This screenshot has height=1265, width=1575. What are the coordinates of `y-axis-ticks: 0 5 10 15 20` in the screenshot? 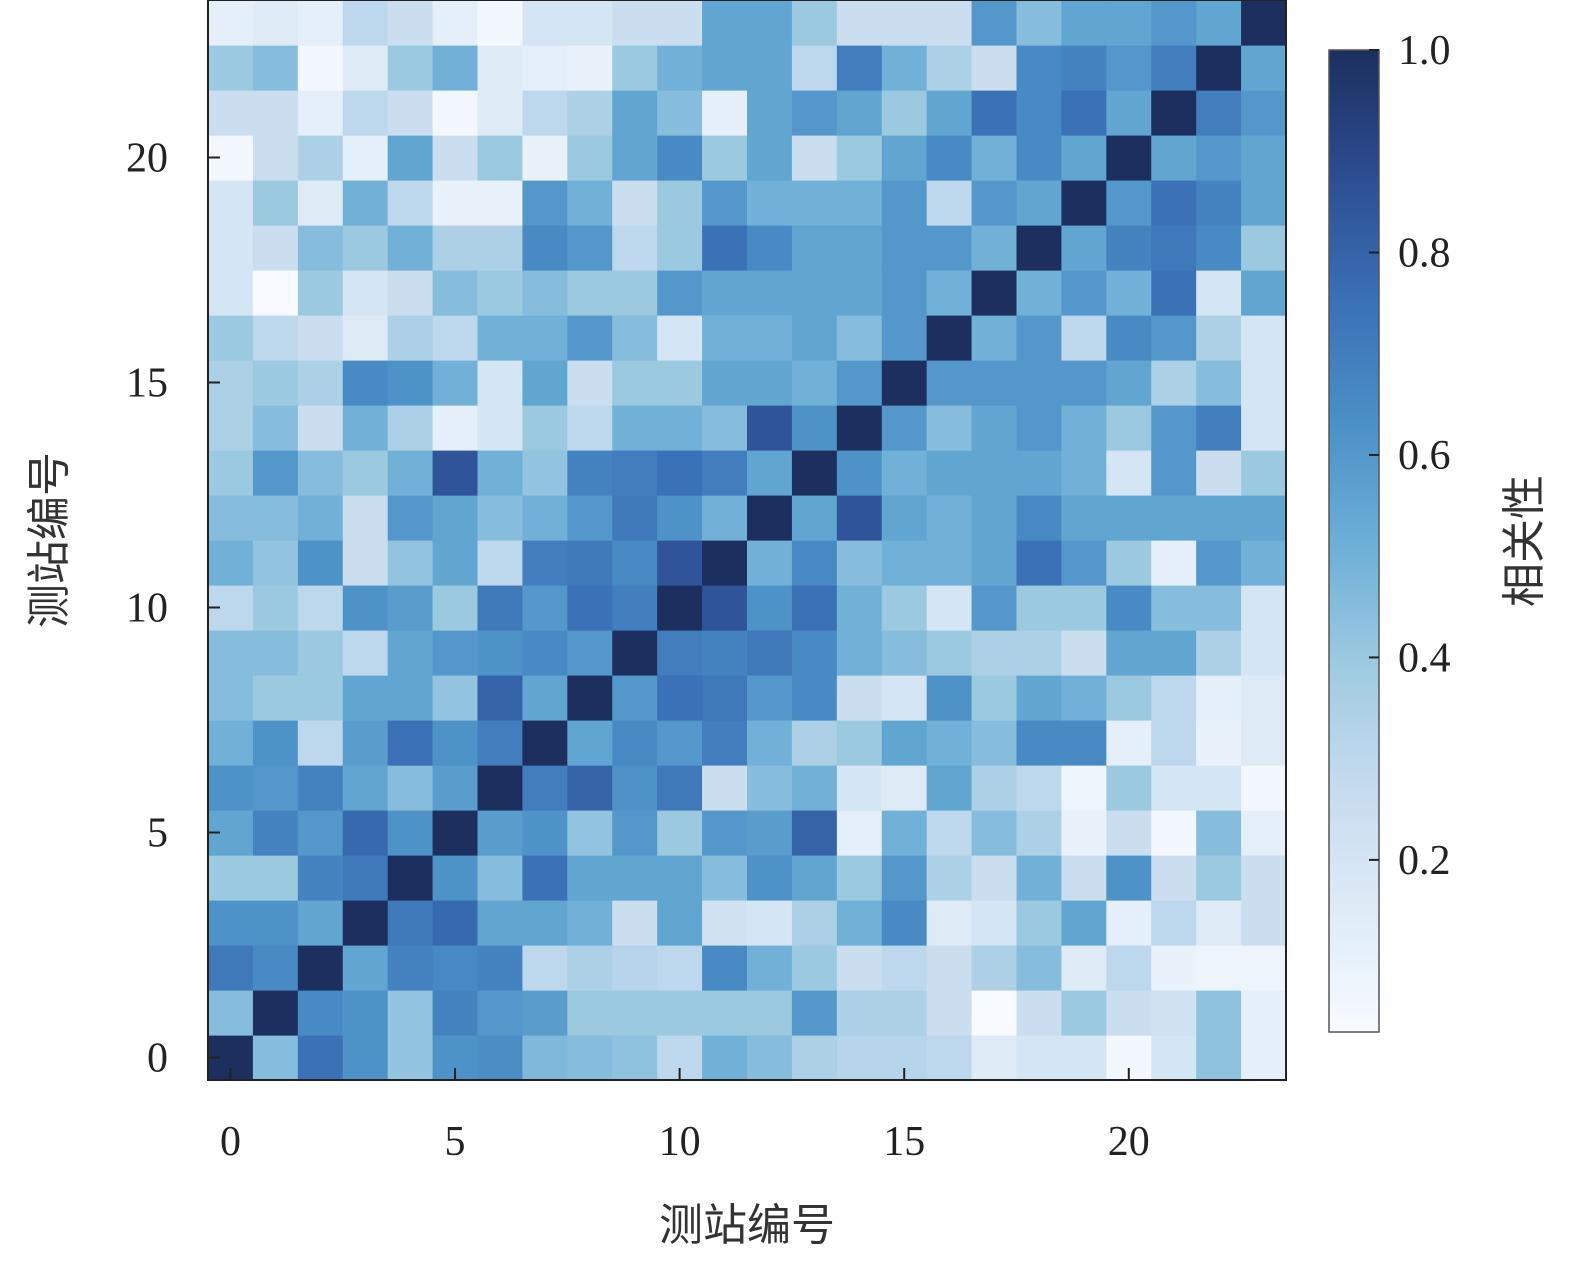 It's located at (173, 609).